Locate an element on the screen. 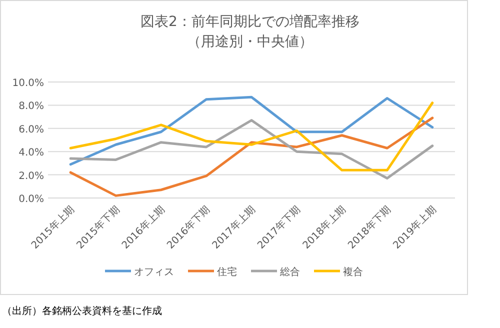  y-tick-label: 8.0% is located at coordinates (31, 106).